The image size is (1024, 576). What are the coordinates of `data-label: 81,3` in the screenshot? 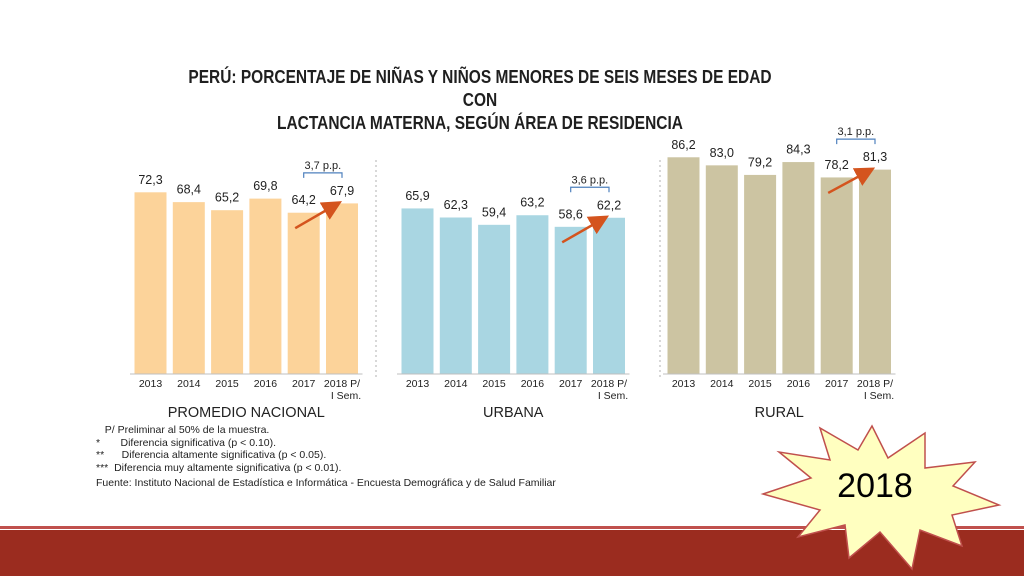 It's located at (875, 157).